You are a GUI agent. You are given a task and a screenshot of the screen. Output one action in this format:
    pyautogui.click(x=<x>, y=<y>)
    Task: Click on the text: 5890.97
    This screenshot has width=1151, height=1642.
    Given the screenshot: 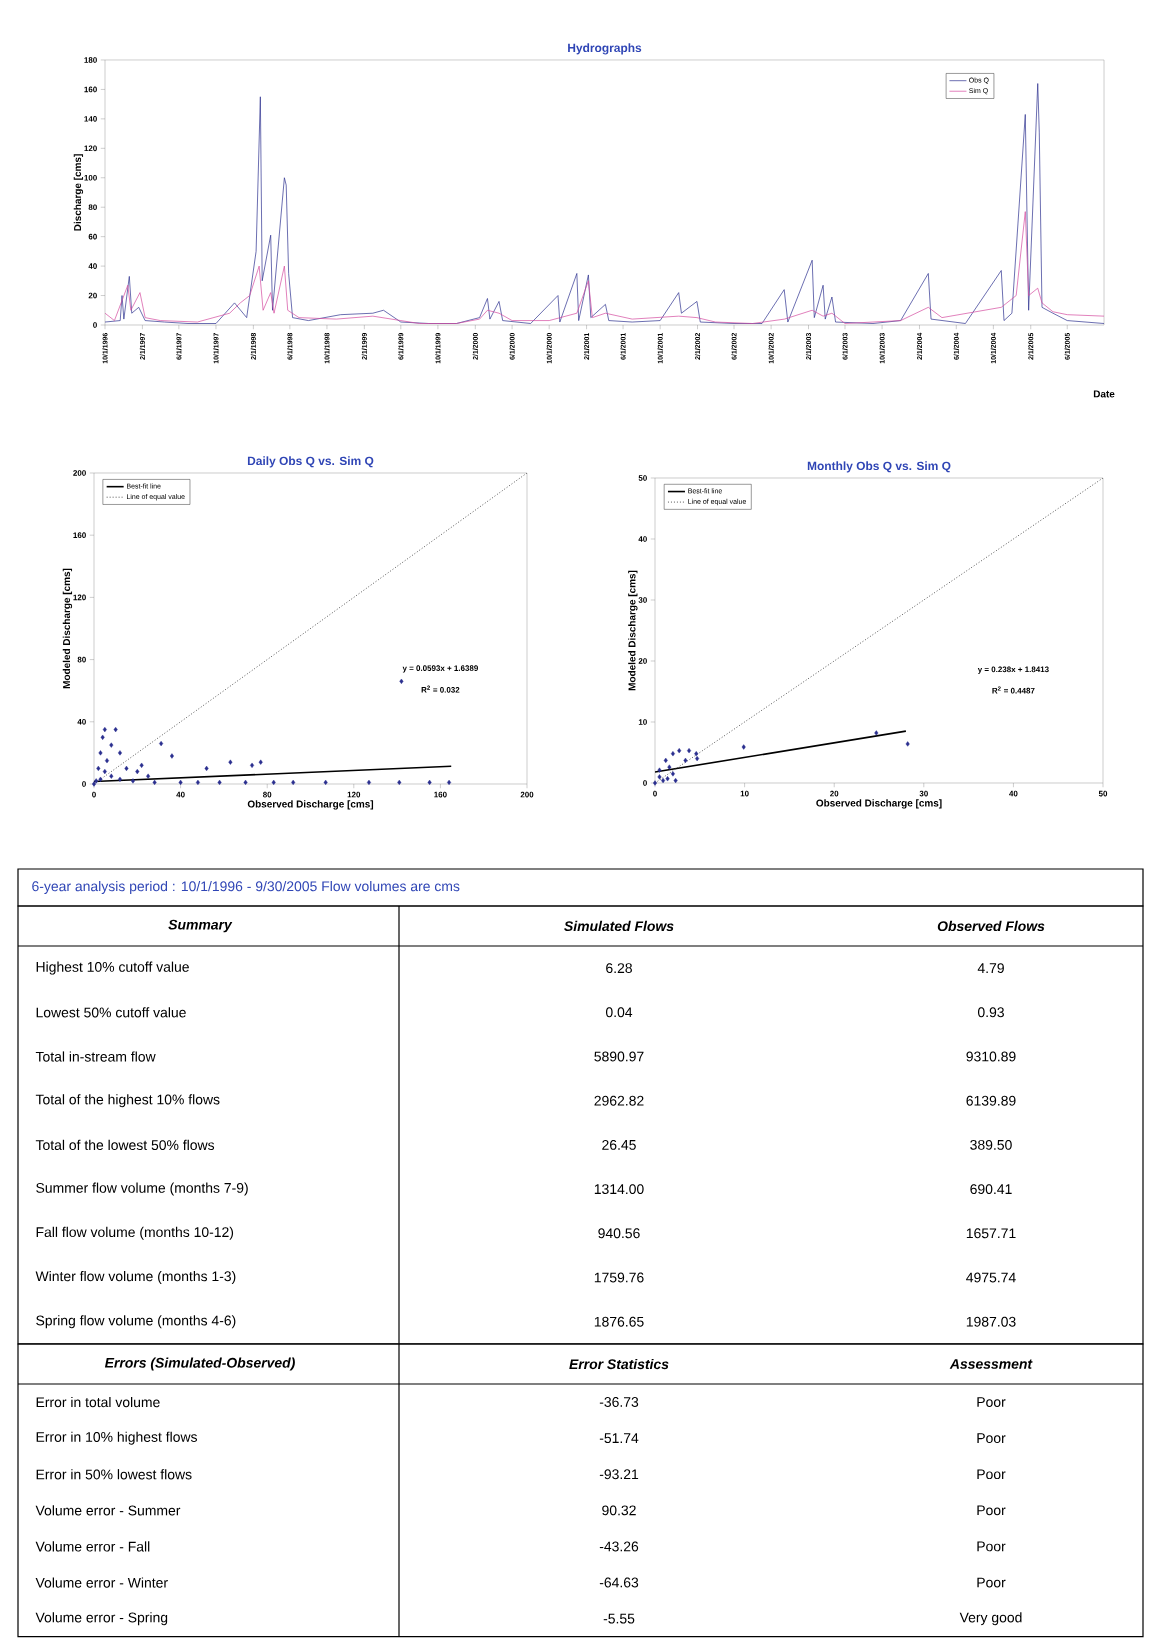 What is the action you would take?
    pyautogui.click(x=619, y=1056)
    